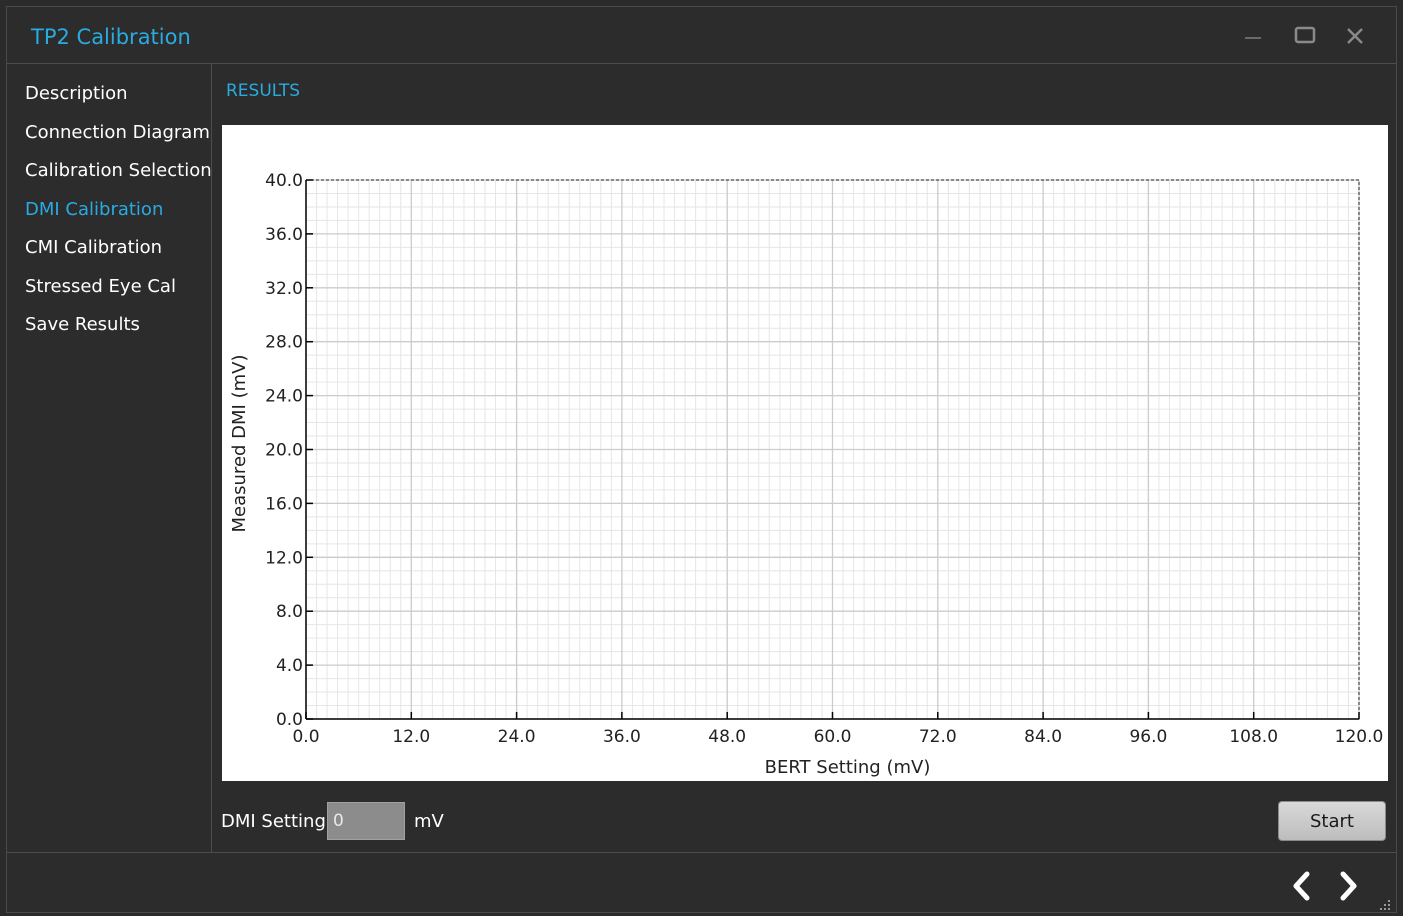 The image size is (1403, 916). I want to click on y-axis-title: Measured DMI (mV), so click(239, 444).